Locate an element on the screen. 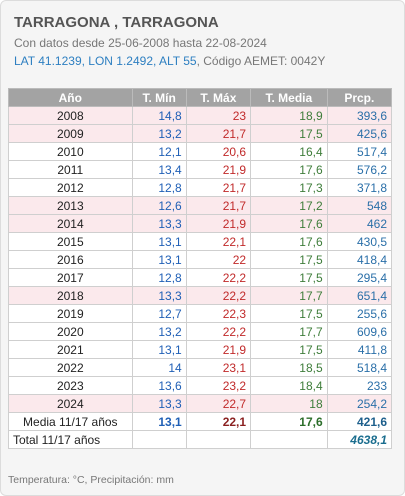  cell-pre: 609,6 is located at coordinates (359, 331).